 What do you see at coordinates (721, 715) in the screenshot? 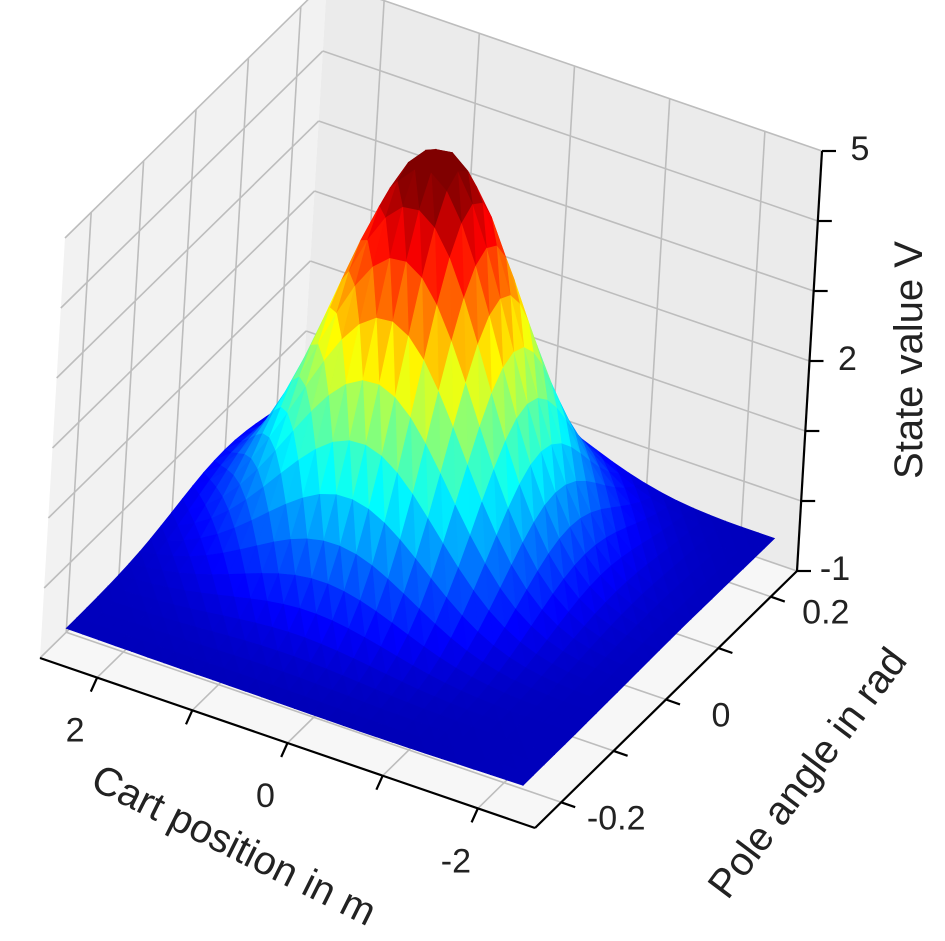
I see `y-tick-label: 0` at bounding box center [721, 715].